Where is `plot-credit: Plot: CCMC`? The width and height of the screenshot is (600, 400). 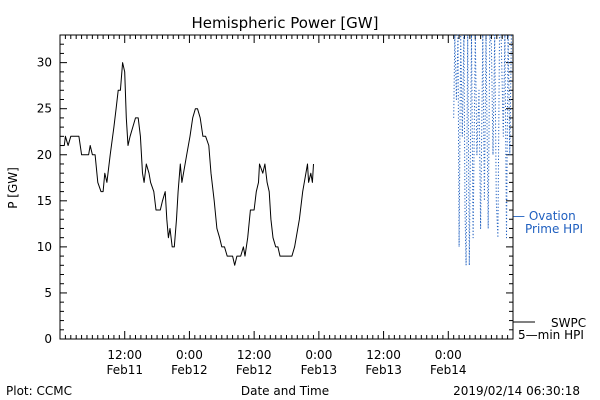
plot-credit: Plot: CCMC is located at coordinates (39, 391).